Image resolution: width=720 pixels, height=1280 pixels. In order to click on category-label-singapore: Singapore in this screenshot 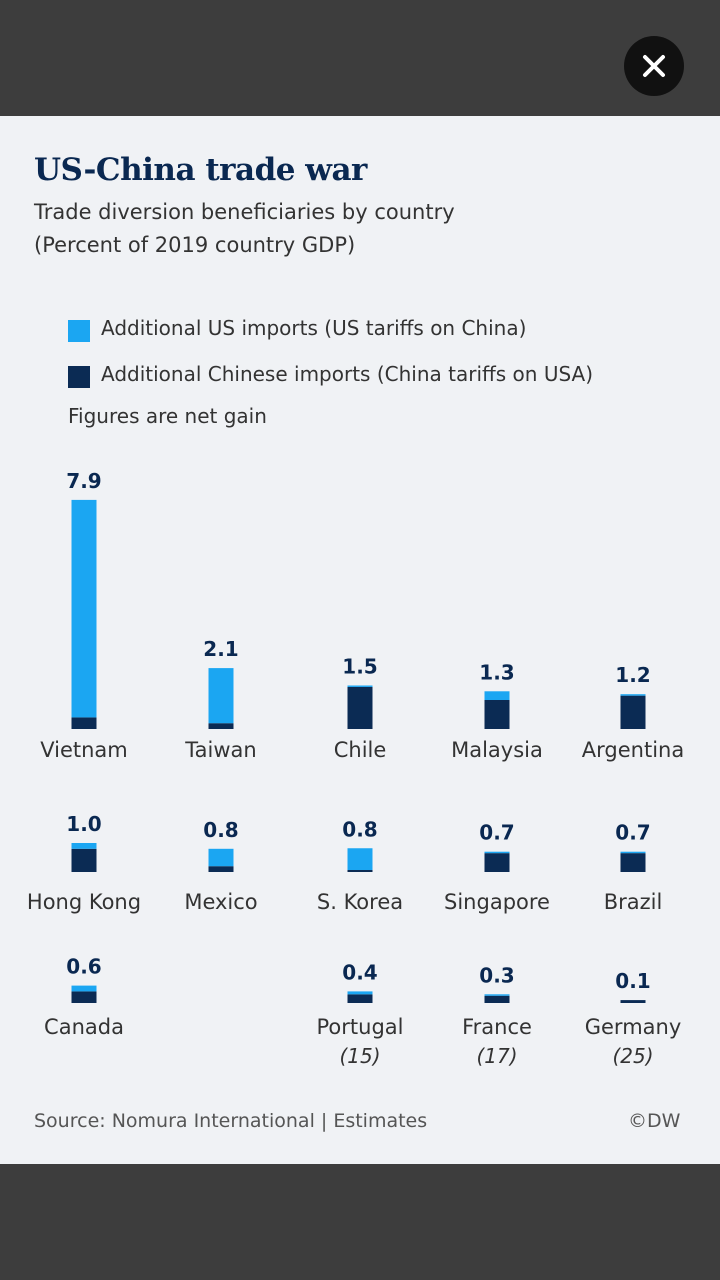, I will do `click(497, 902)`.